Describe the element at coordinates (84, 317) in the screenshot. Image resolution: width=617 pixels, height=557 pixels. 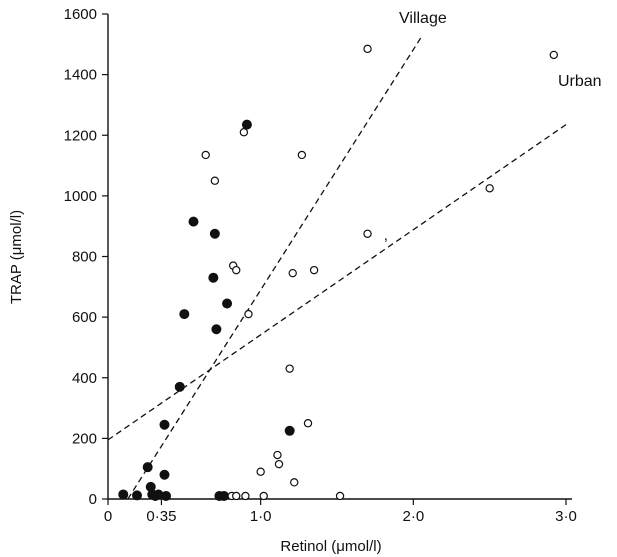
I see `y-tick-label: 600` at that location.